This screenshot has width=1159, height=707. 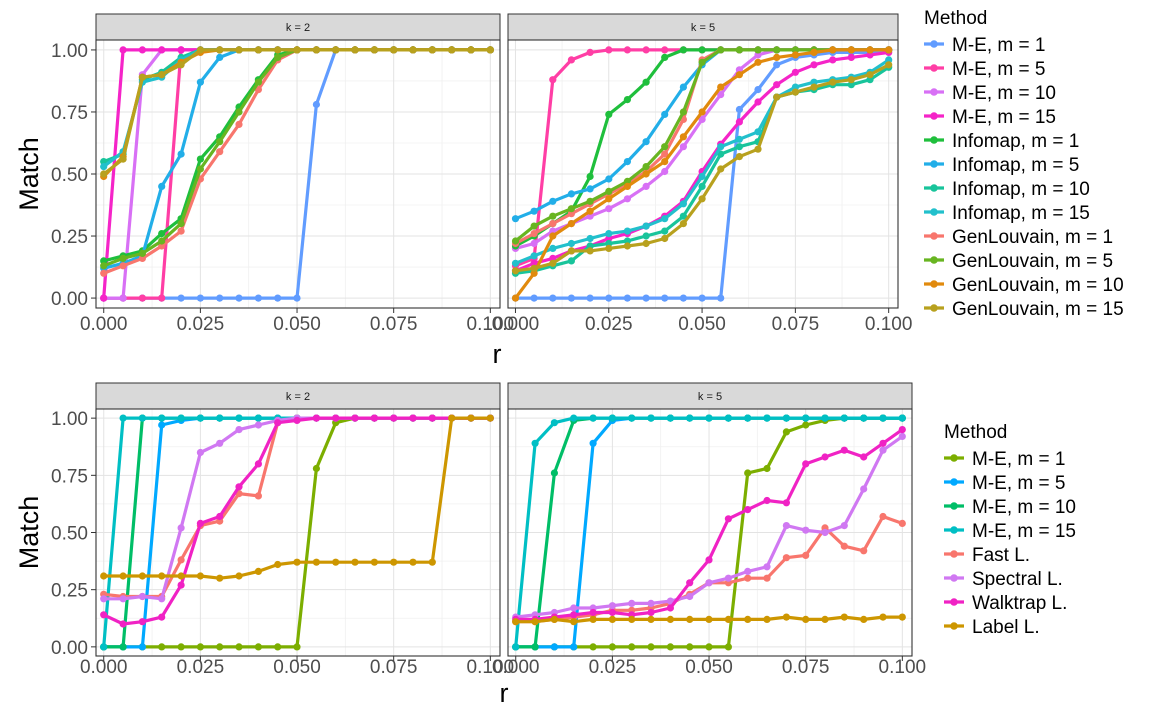 I want to click on y-axis-title: Match, so click(x=29, y=174).